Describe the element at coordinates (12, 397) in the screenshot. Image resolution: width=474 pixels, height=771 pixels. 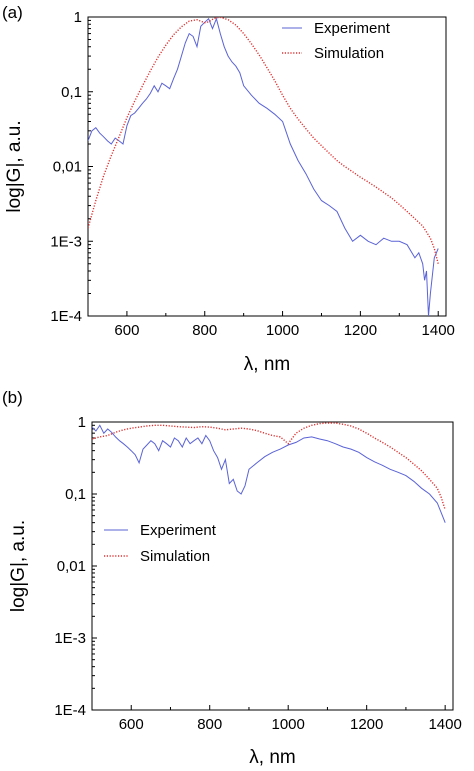
I see `panel-label: (b)` at that location.